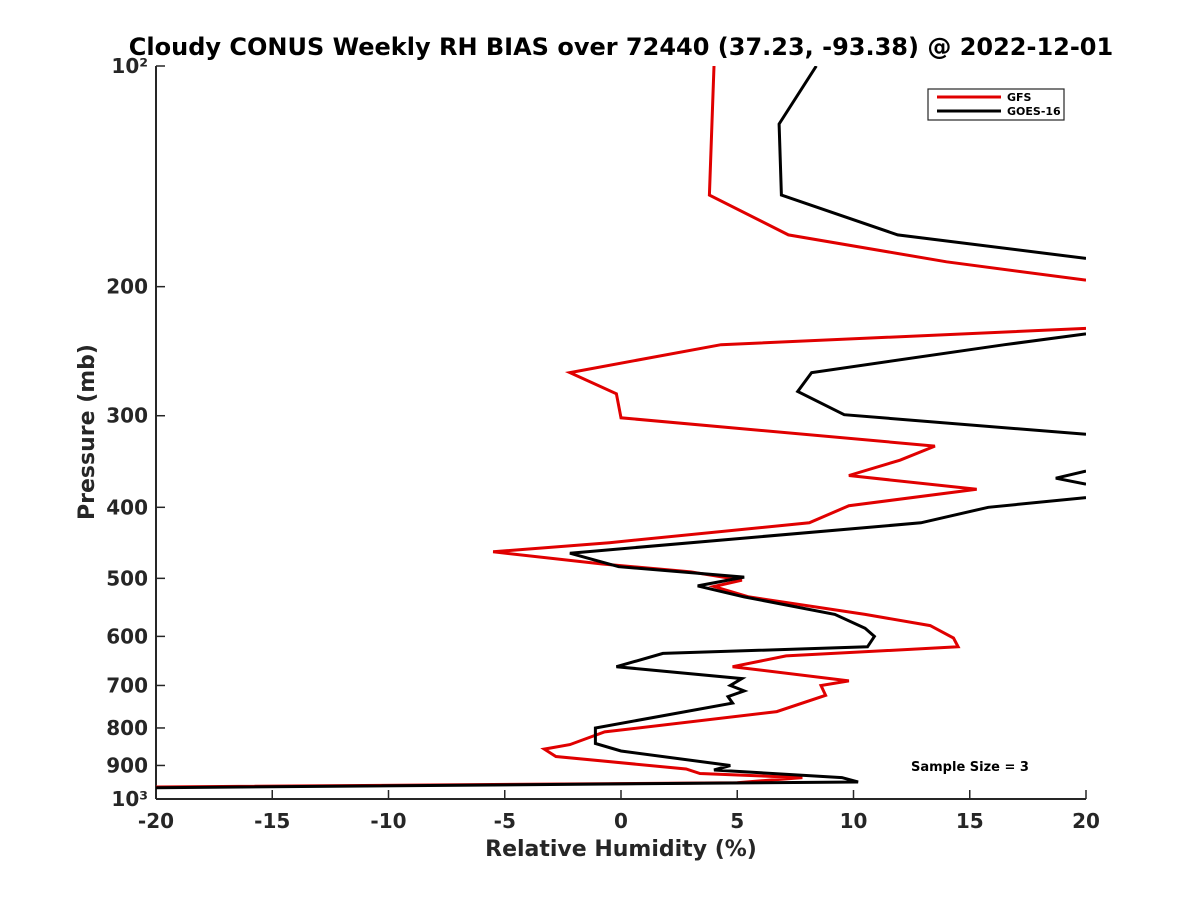  Describe the element at coordinates (854, 821) in the screenshot. I see `x-tick-label: 10` at that location.